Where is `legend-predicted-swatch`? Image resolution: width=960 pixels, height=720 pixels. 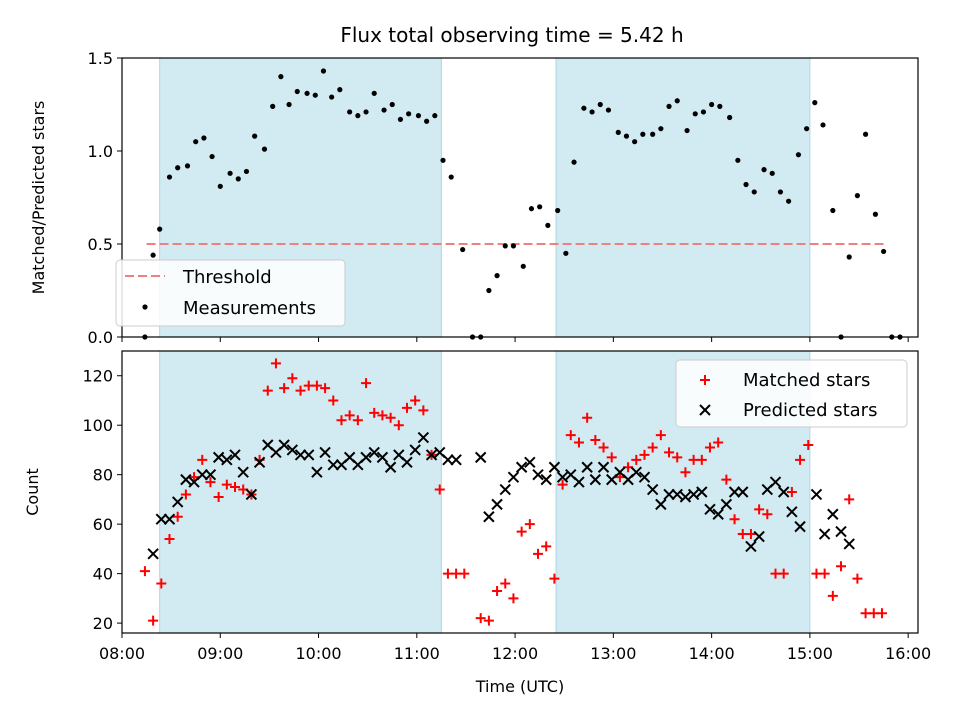 legend-predicted-swatch is located at coordinates (705, 410).